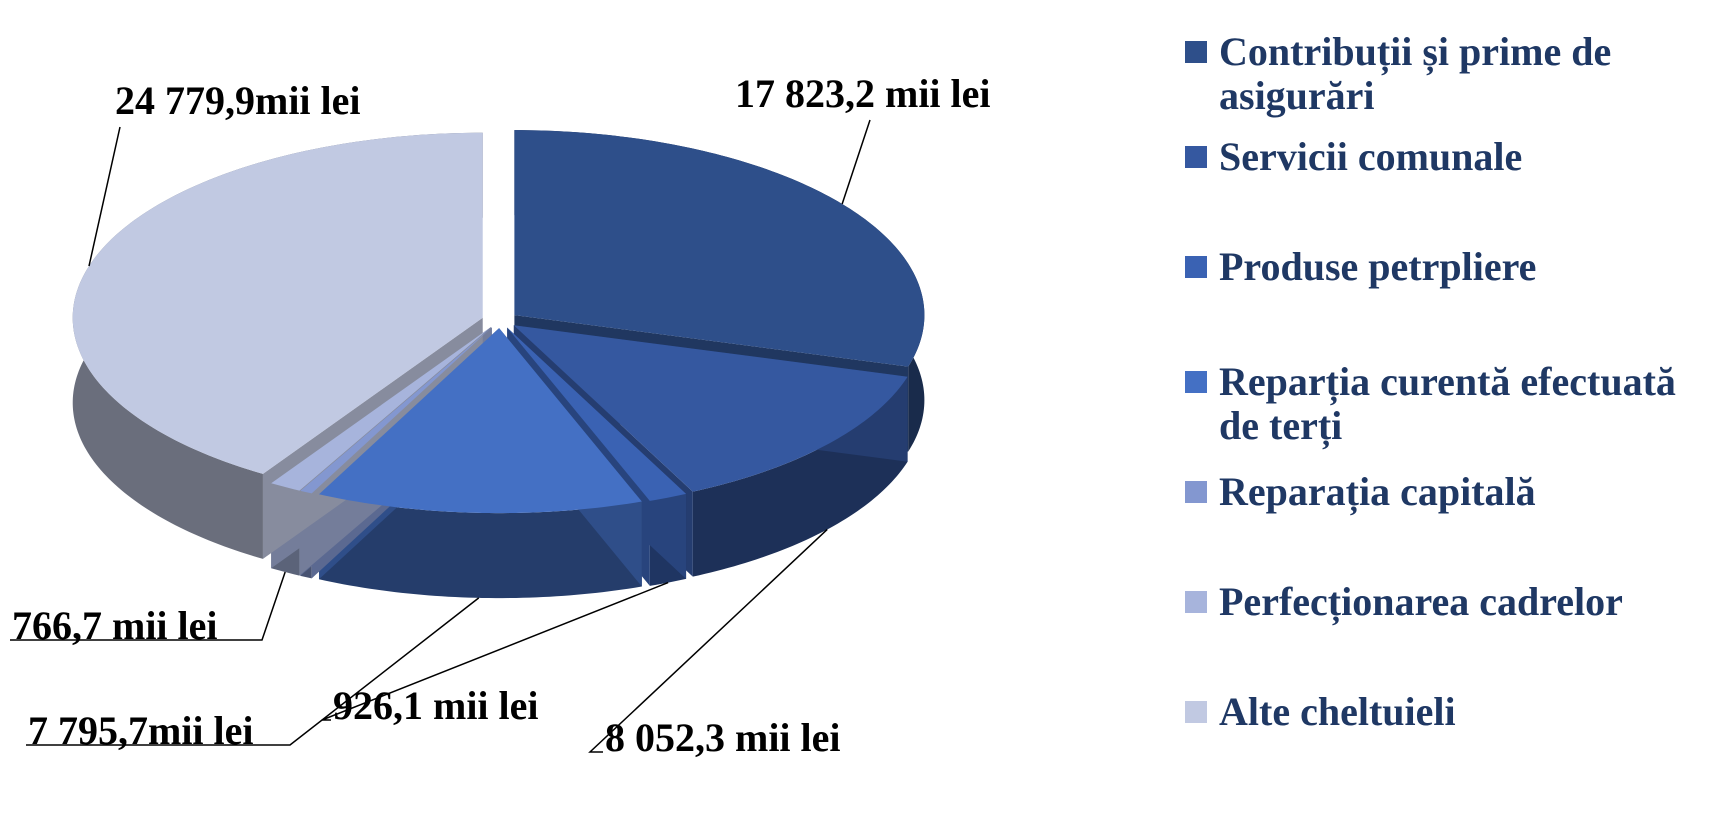 Image resolution: width=1712 pixels, height=831 pixels. I want to click on legend-item: Produse petrpliere, so click(1445, 267).